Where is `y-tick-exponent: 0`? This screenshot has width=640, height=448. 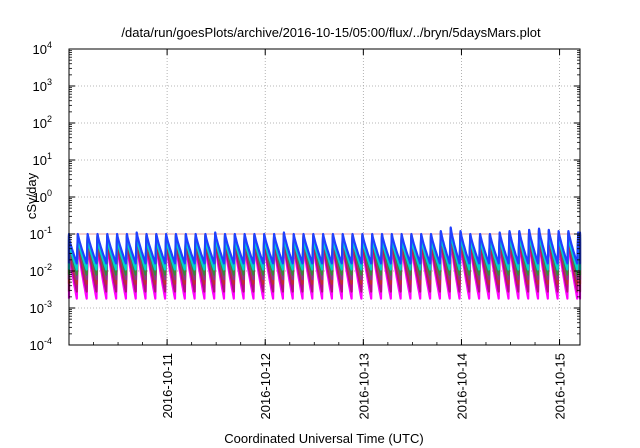 y-tick-exponent: 0 is located at coordinates (49, 193).